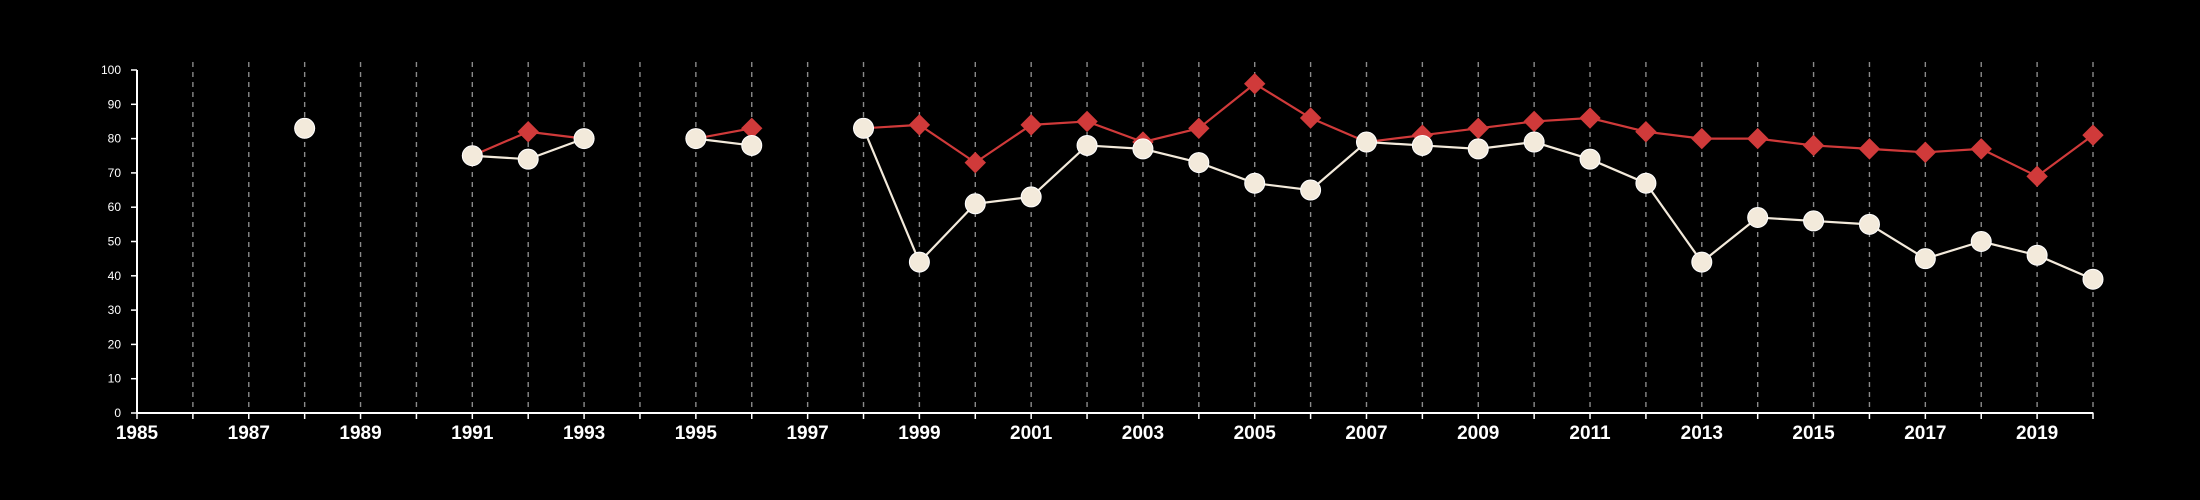  Describe the element at coordinates (117, 413) in the screenshot. I see `y-tick-label: 0` at that location.